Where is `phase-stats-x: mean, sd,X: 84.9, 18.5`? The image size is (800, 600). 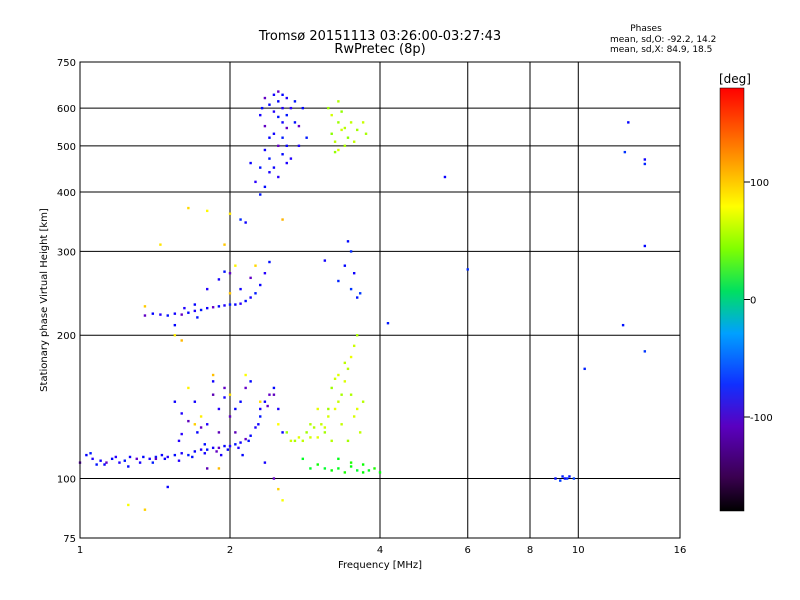
phase-stats-x: mean, sd,X: 84.9, 18.5 is located at coordinates (661, 50).